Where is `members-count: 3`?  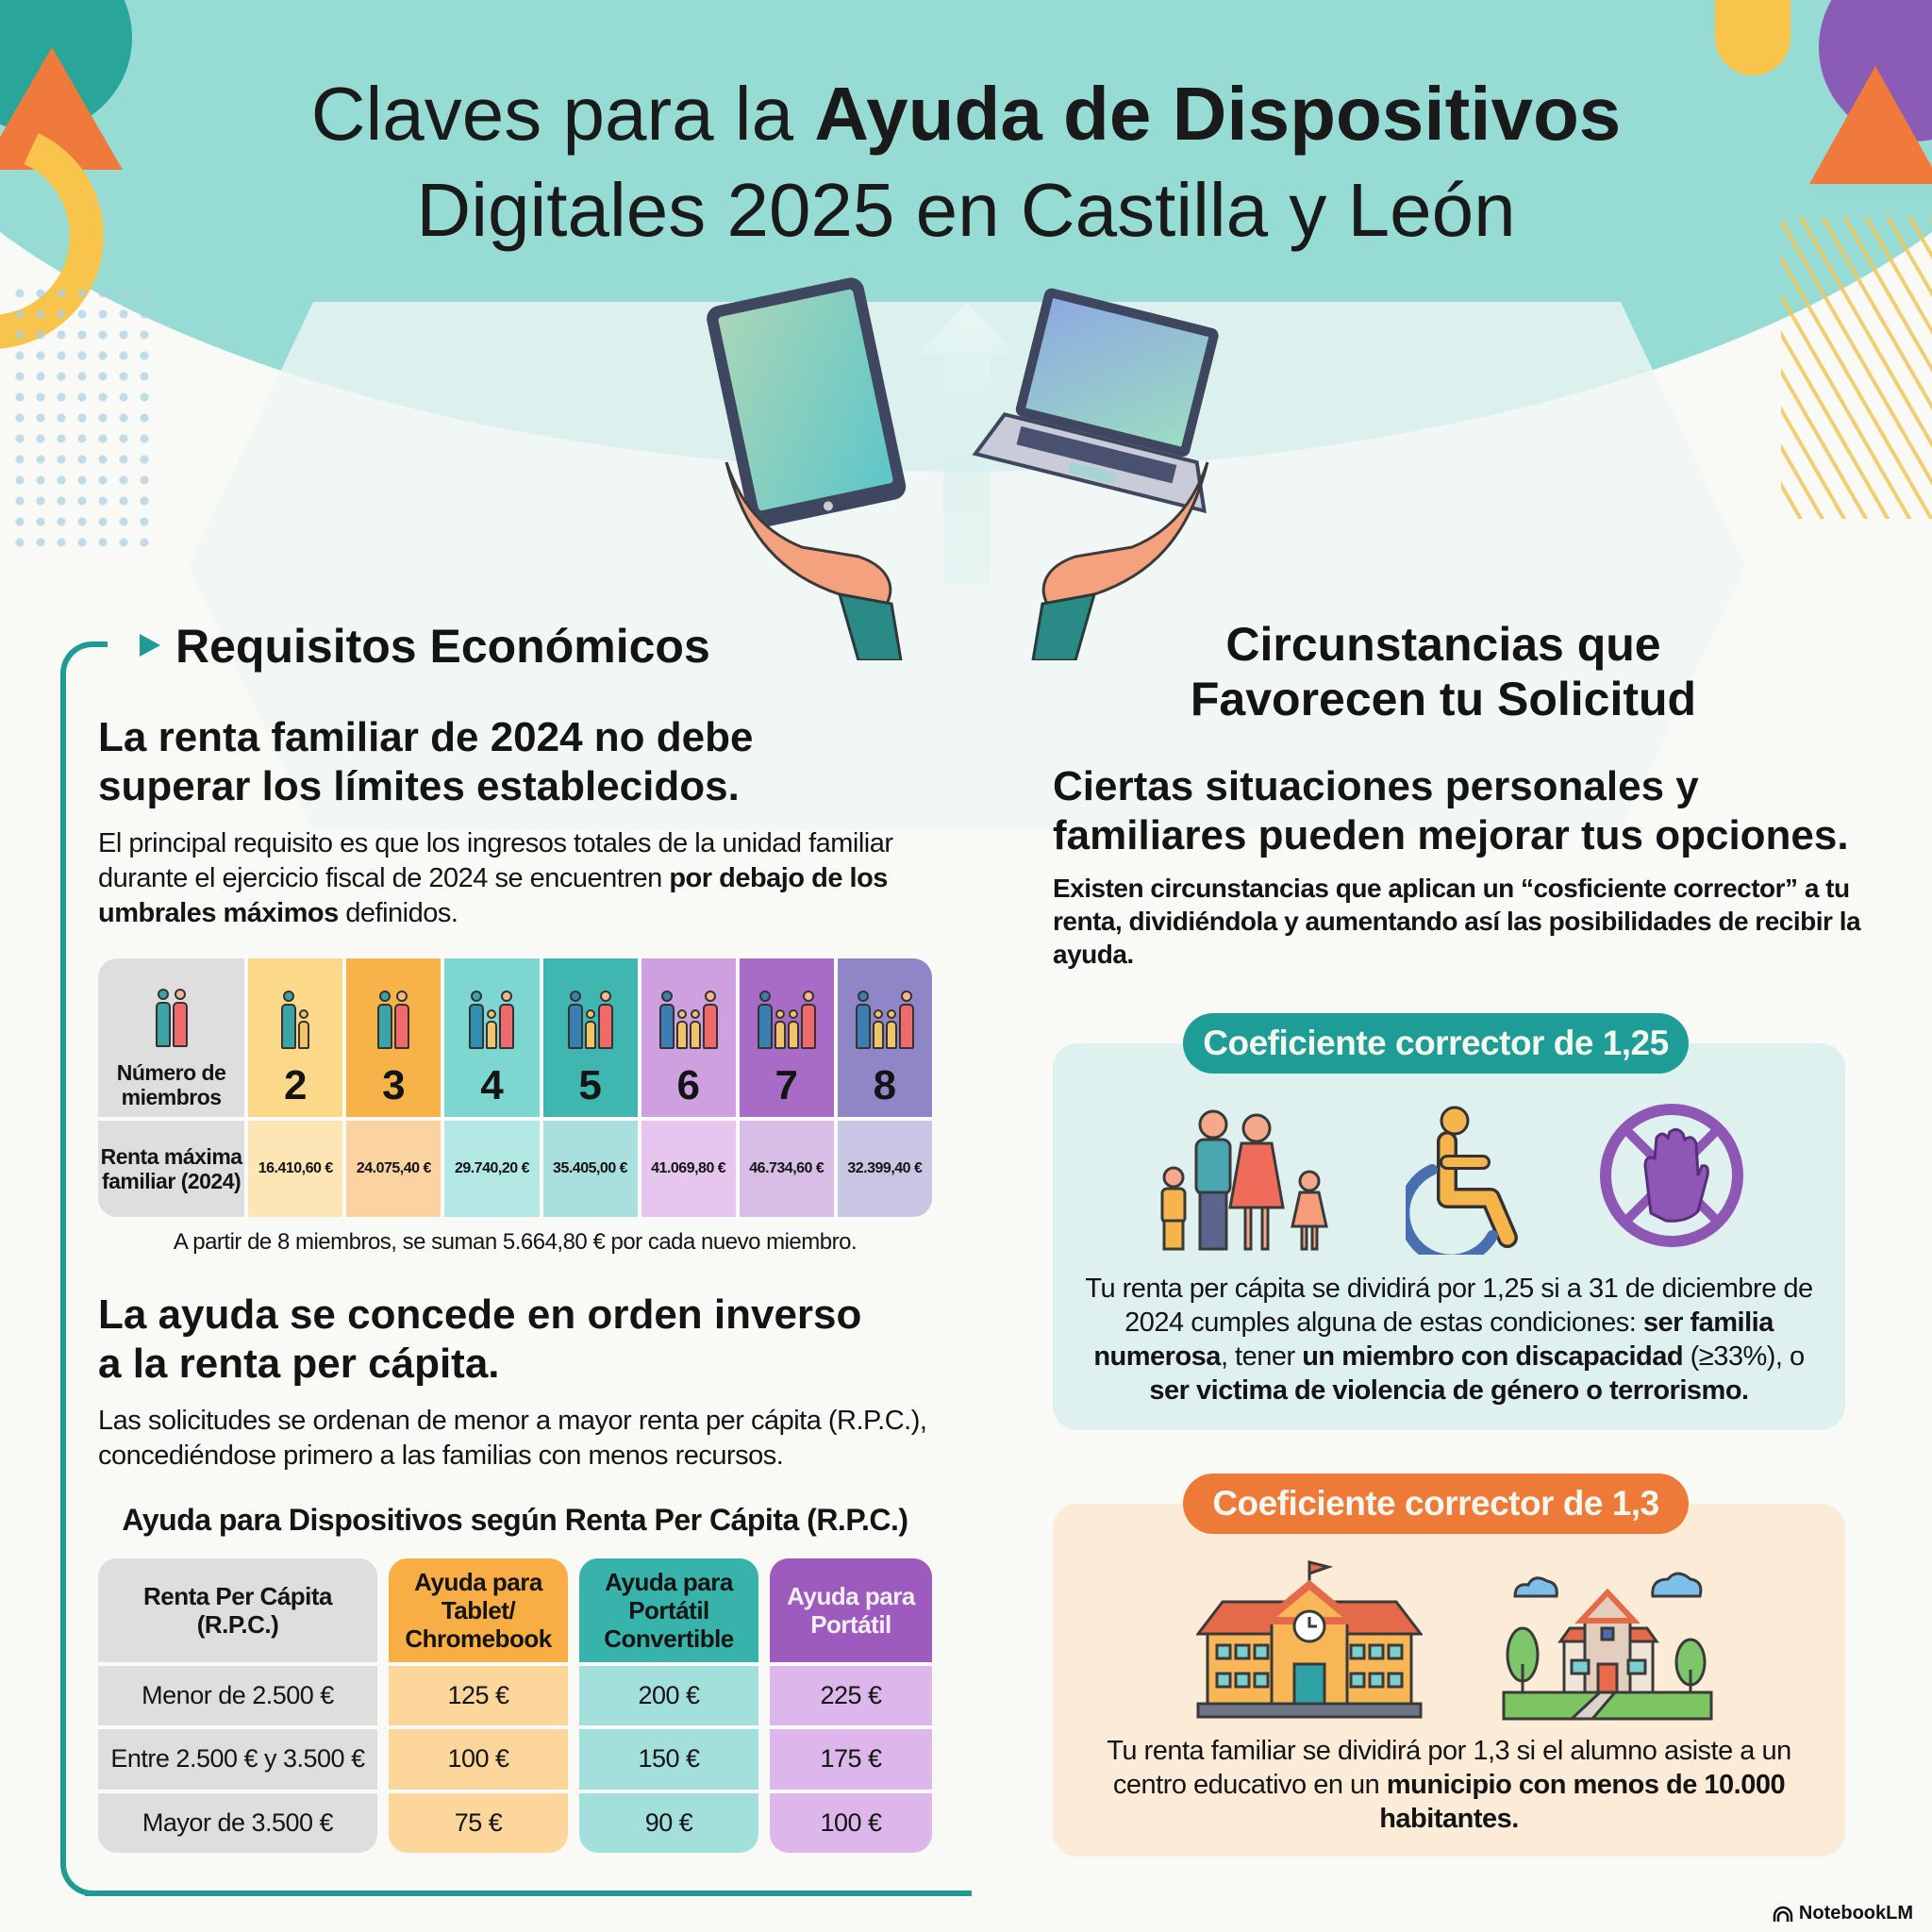 members-count: 3 is located at coordinates (394, 1085).